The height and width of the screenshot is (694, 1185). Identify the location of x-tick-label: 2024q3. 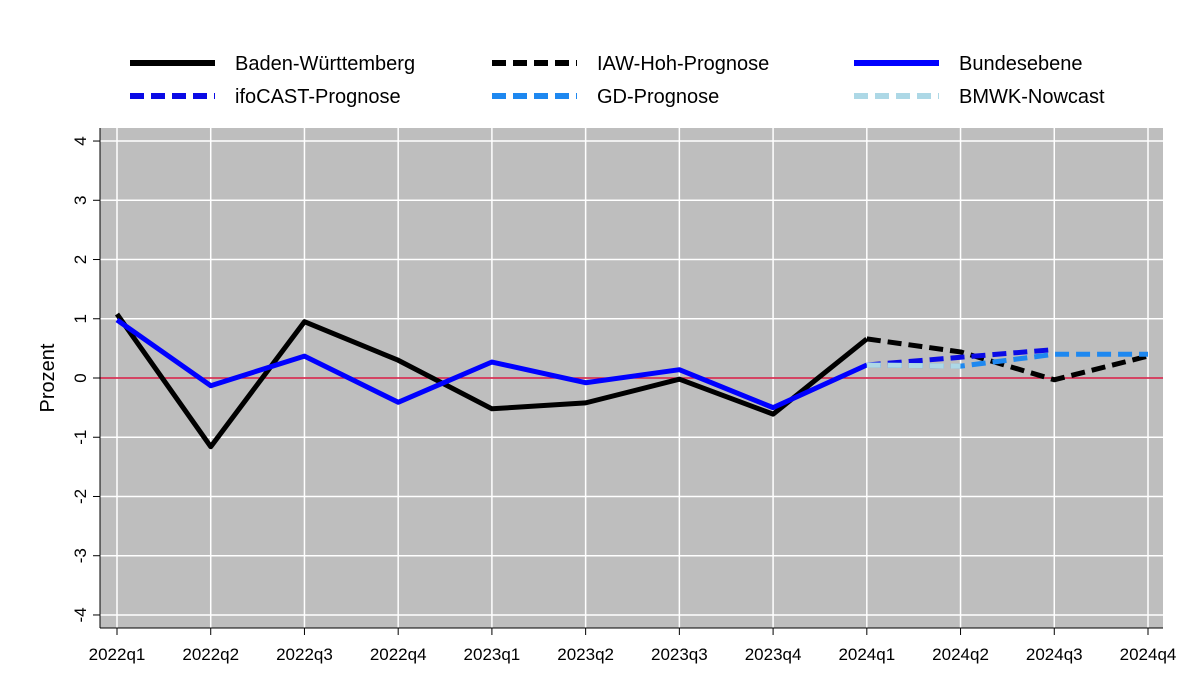
(1054, 654).